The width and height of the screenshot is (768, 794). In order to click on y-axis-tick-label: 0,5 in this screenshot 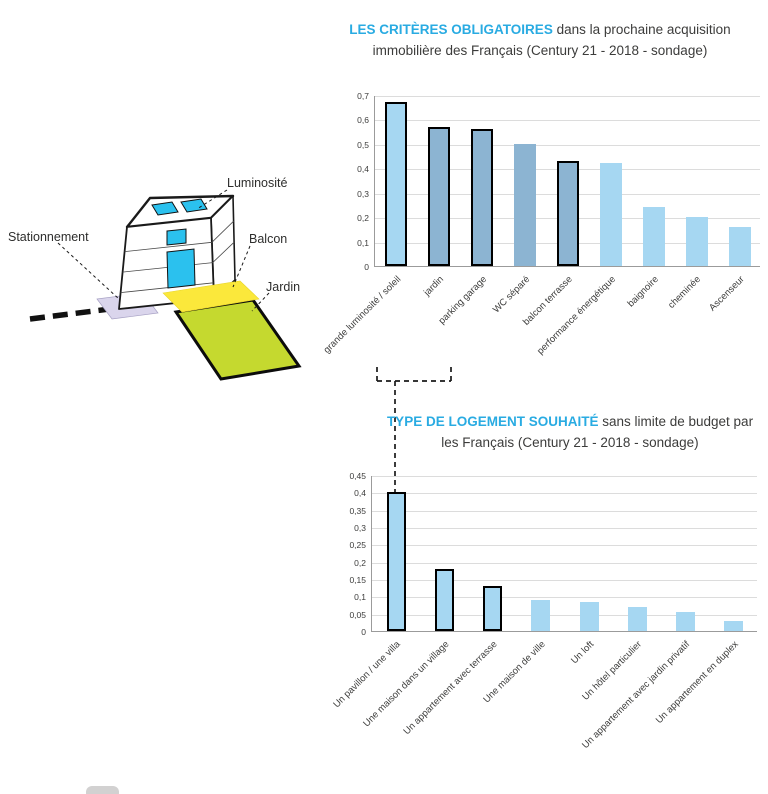, I will do `click(363, 144)`.